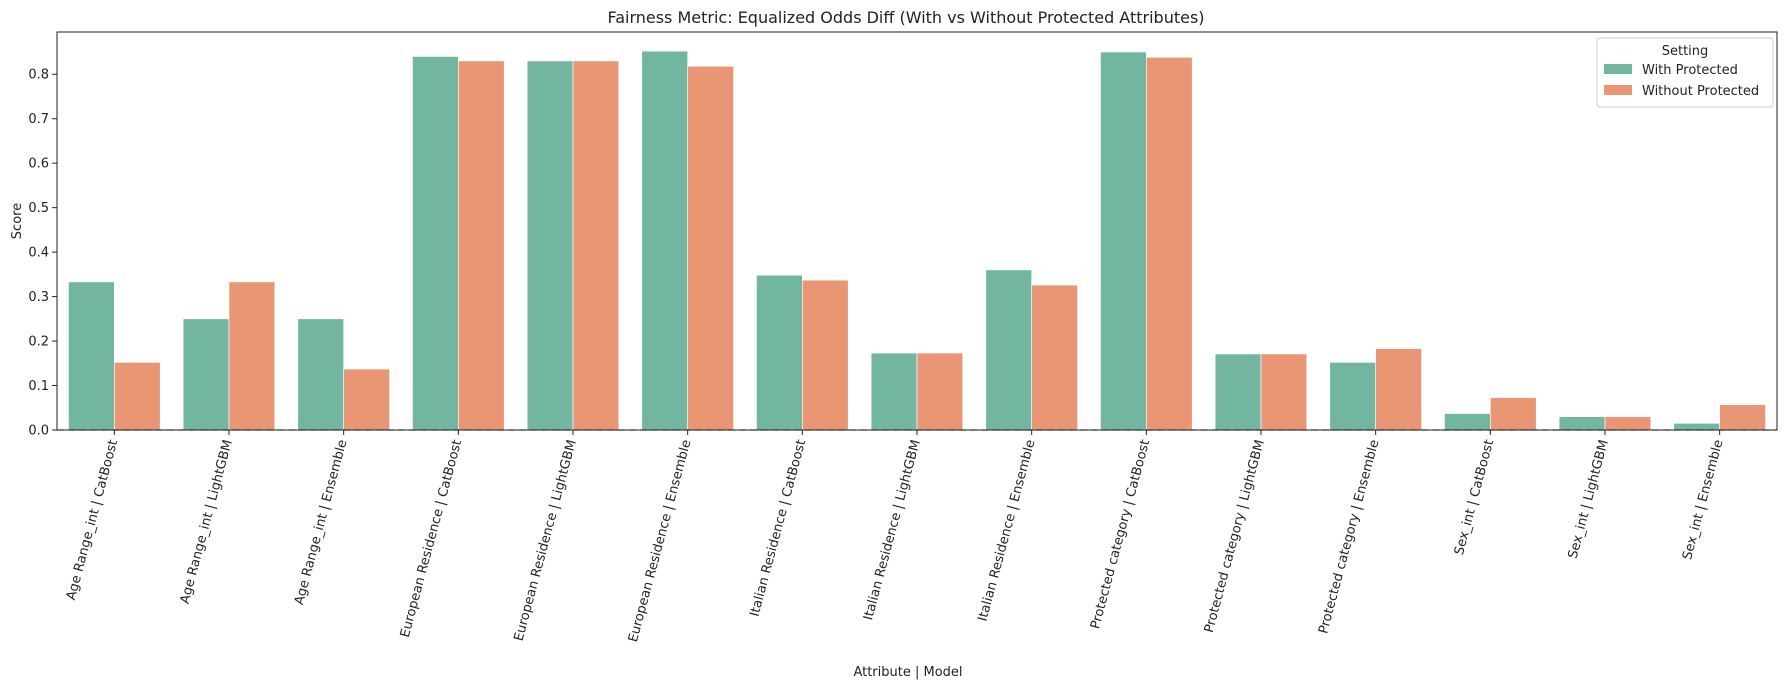 The height and width of the screenshot is (690, 1790). I want to click on y-tick-label: 0.8, so click(38, 75).